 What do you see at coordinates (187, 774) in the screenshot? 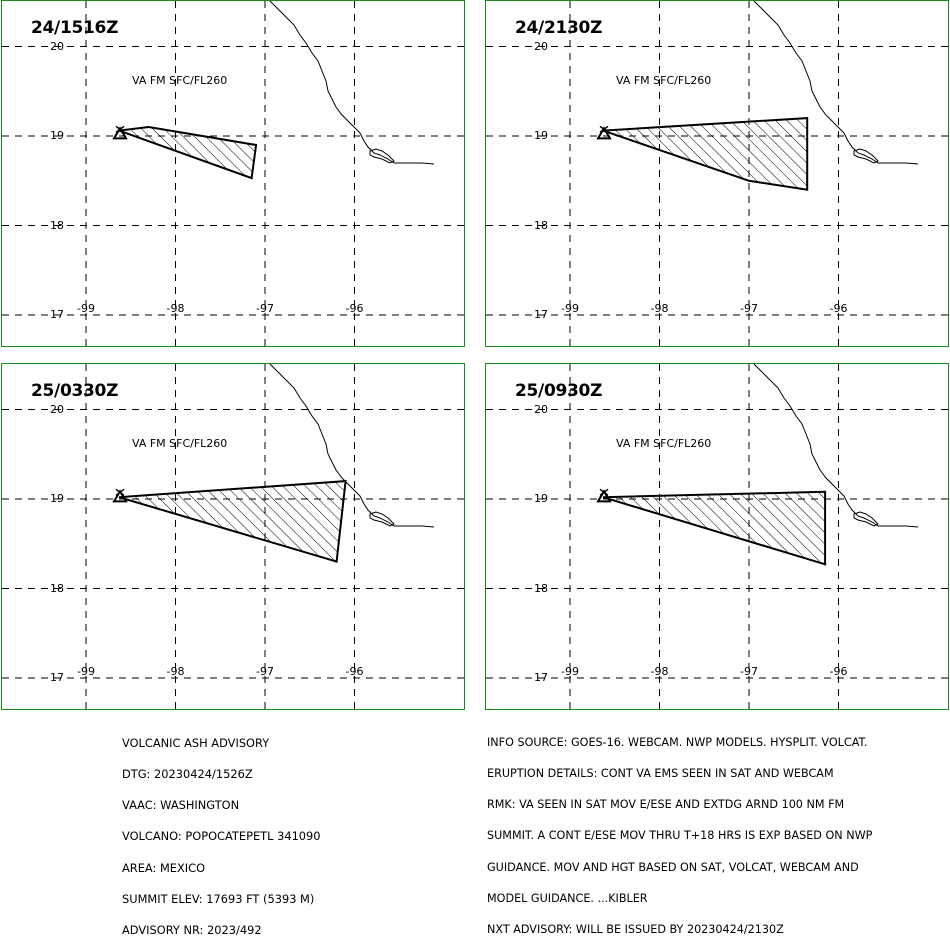
I see `advisory-line: DTG: 20230424/1526Z` at bounding box center [187, 774].